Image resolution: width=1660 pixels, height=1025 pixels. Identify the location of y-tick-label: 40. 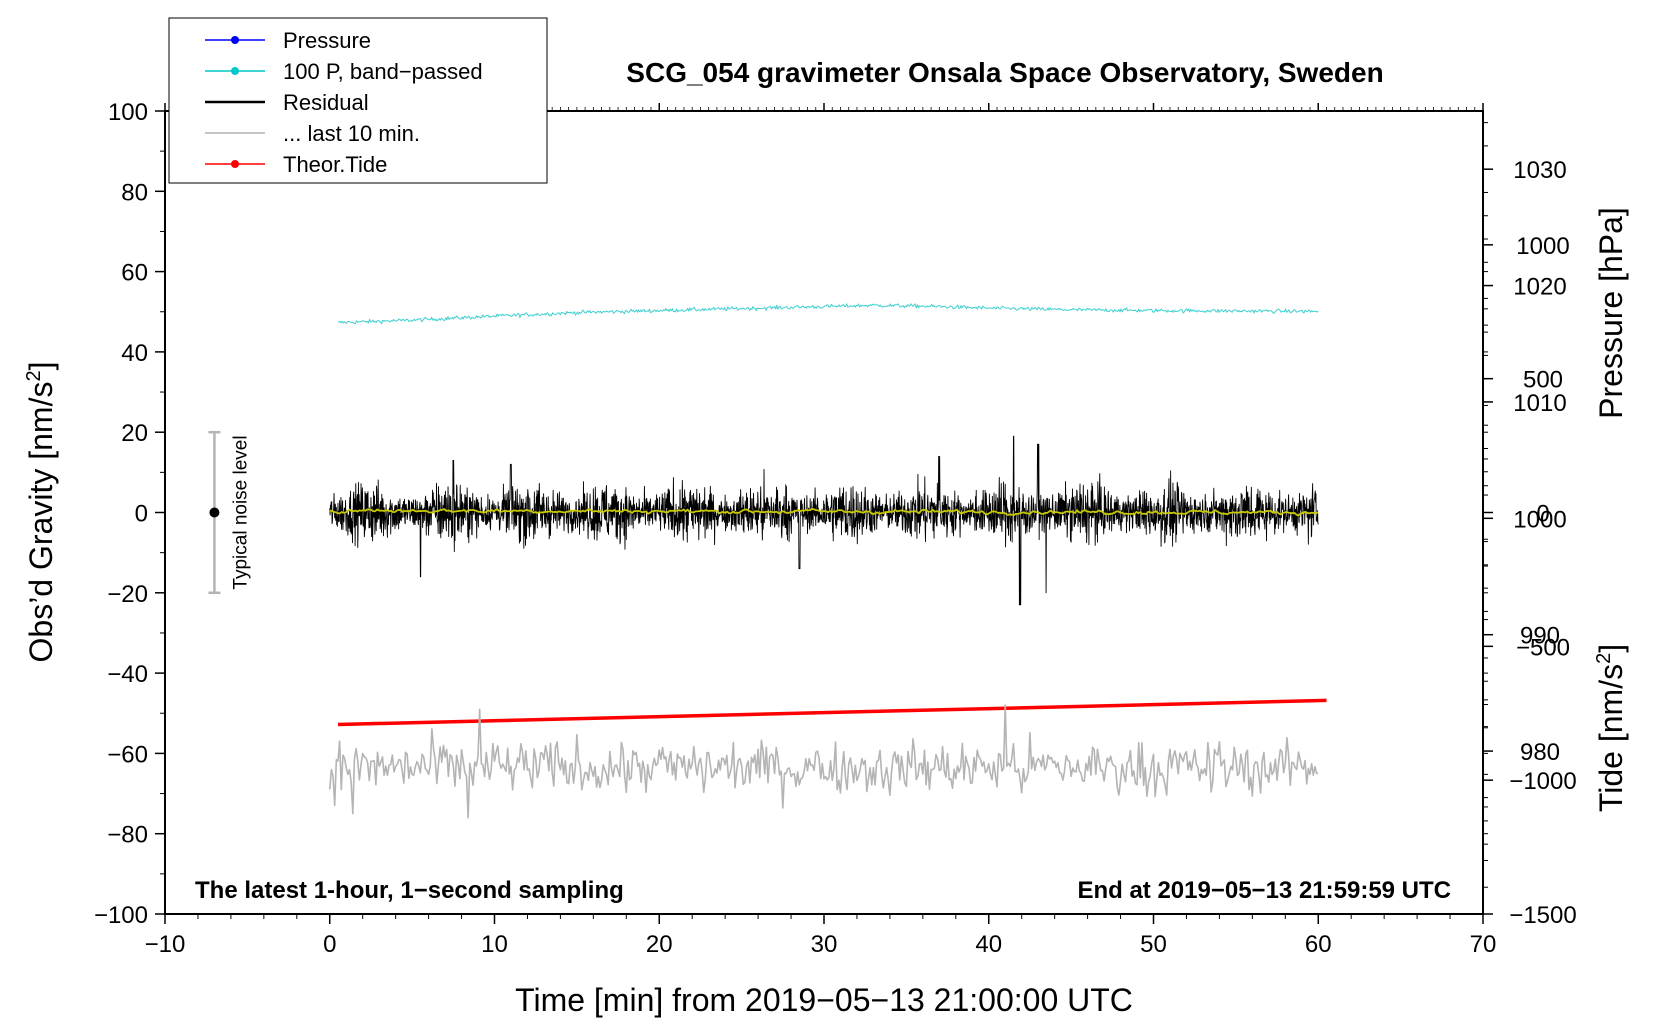
(134, 353).